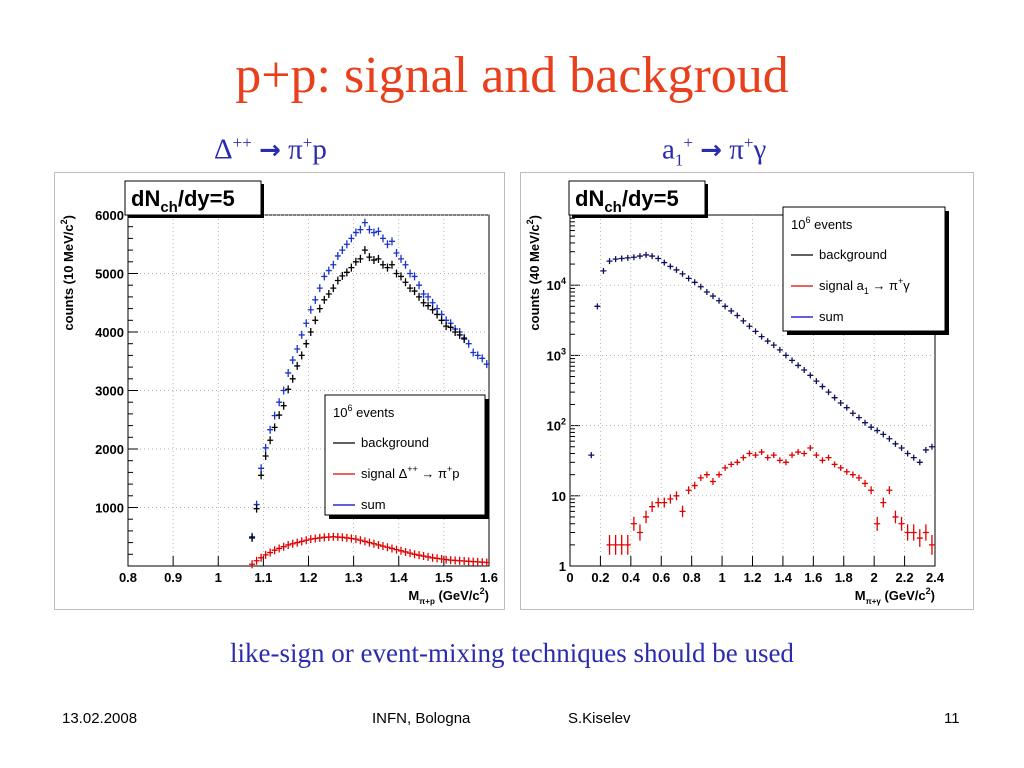 The width and height of the screenshot is (1024, 768). Describe the element at coordinates (679, 160) in the screenshot. I see `a1-index: 1` at that location.